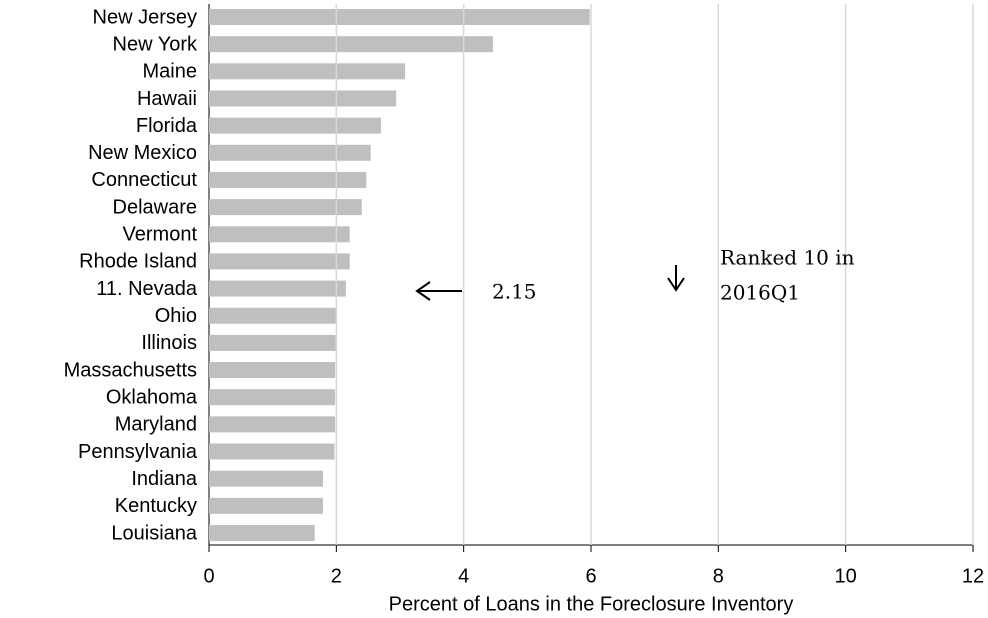  What do you see at coordinates (760, 293) in the screenshot?
I see `annotation: 2016Q1` at bounding box center [760, 293].